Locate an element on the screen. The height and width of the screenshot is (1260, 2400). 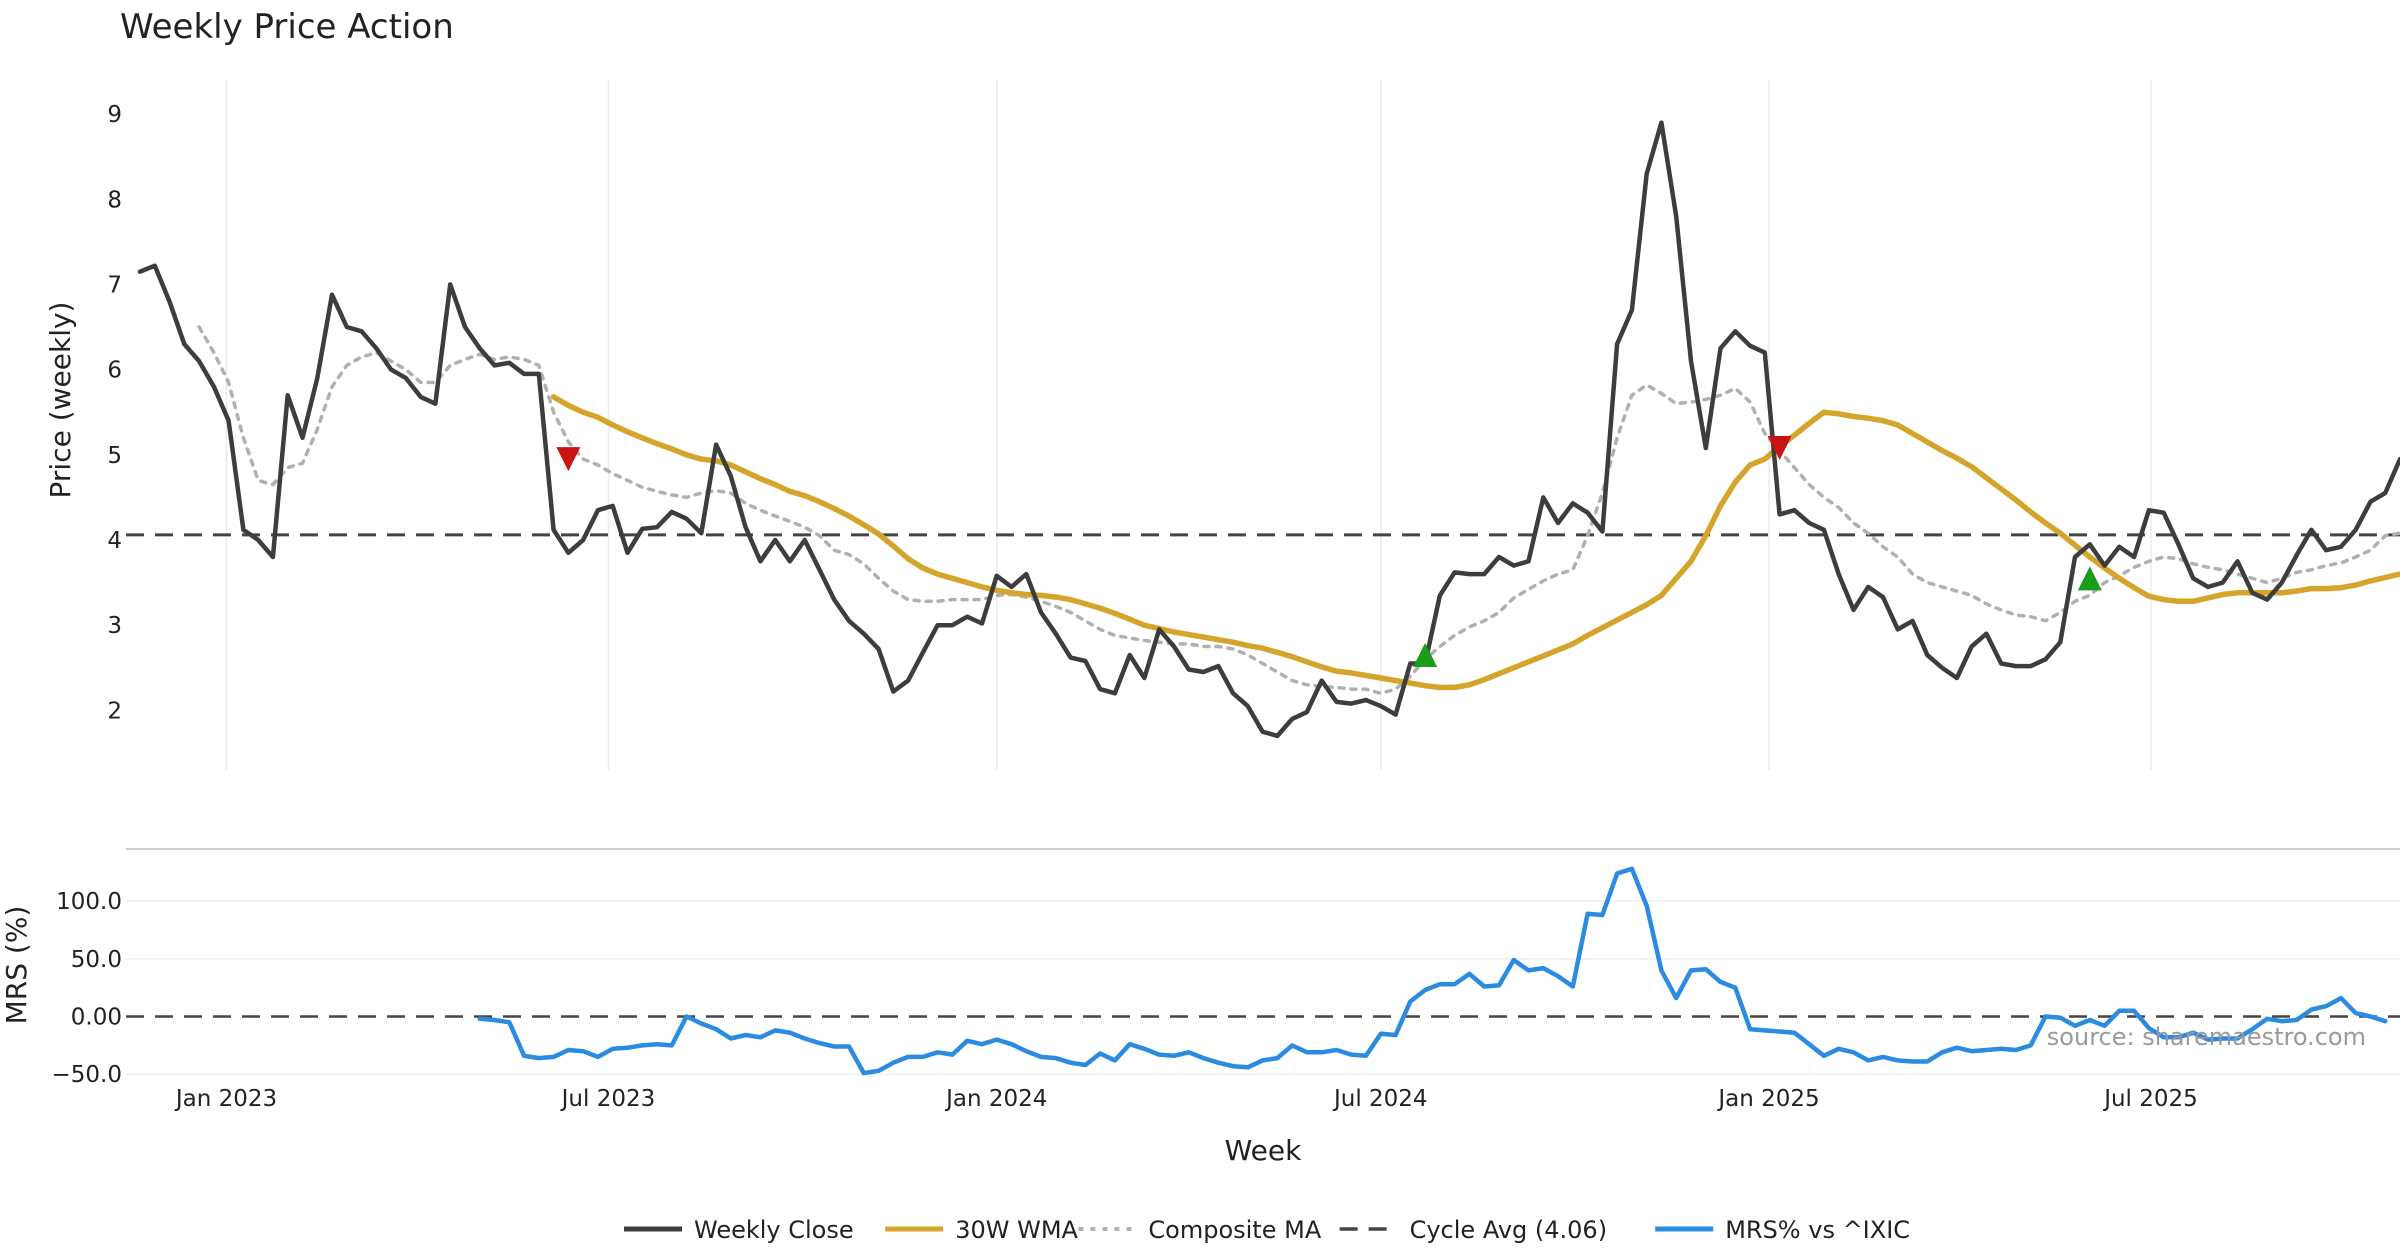
price-signals is located at coordinates (1329, 551).